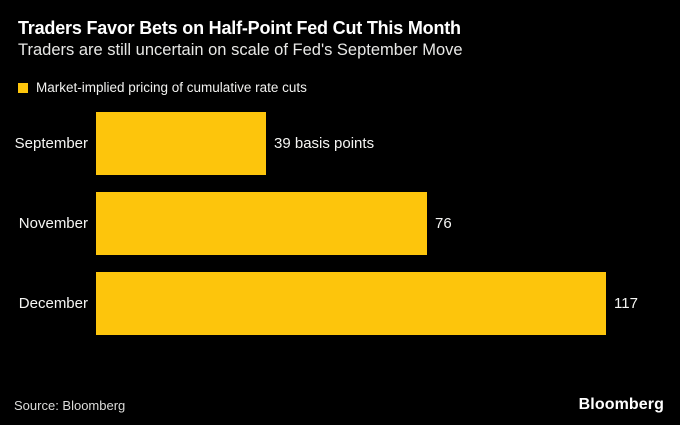 This screenshot has height=425, width=680. I want to click on value-label-december: 117, so click(626, 303).